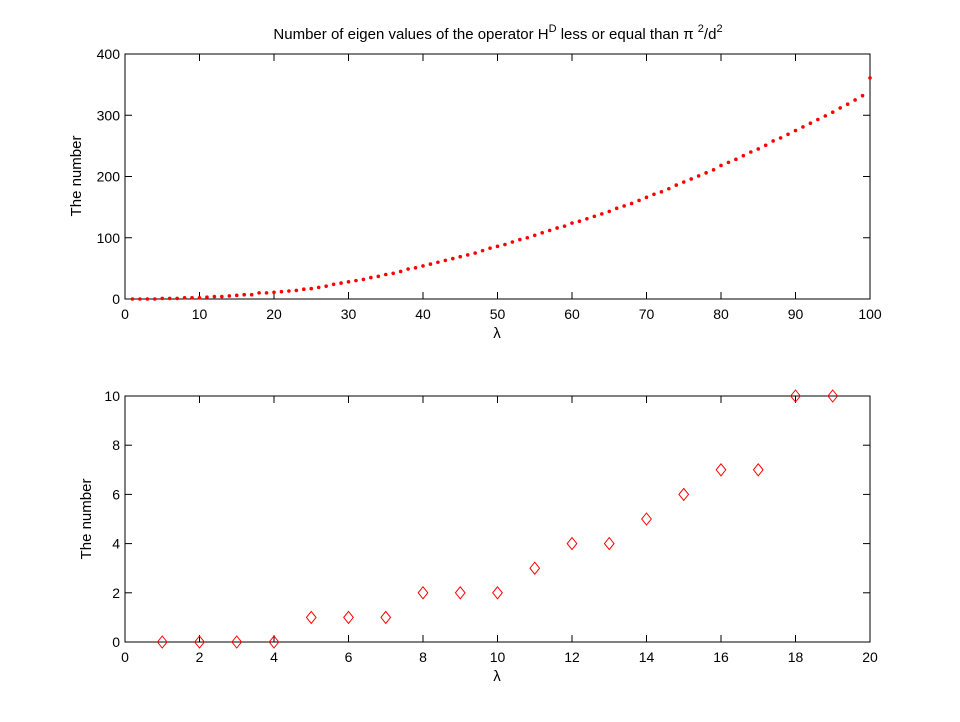  Describe the element at coordinates (498, 314) in the screenshot. I see `x-tick-label: 50` at that location.